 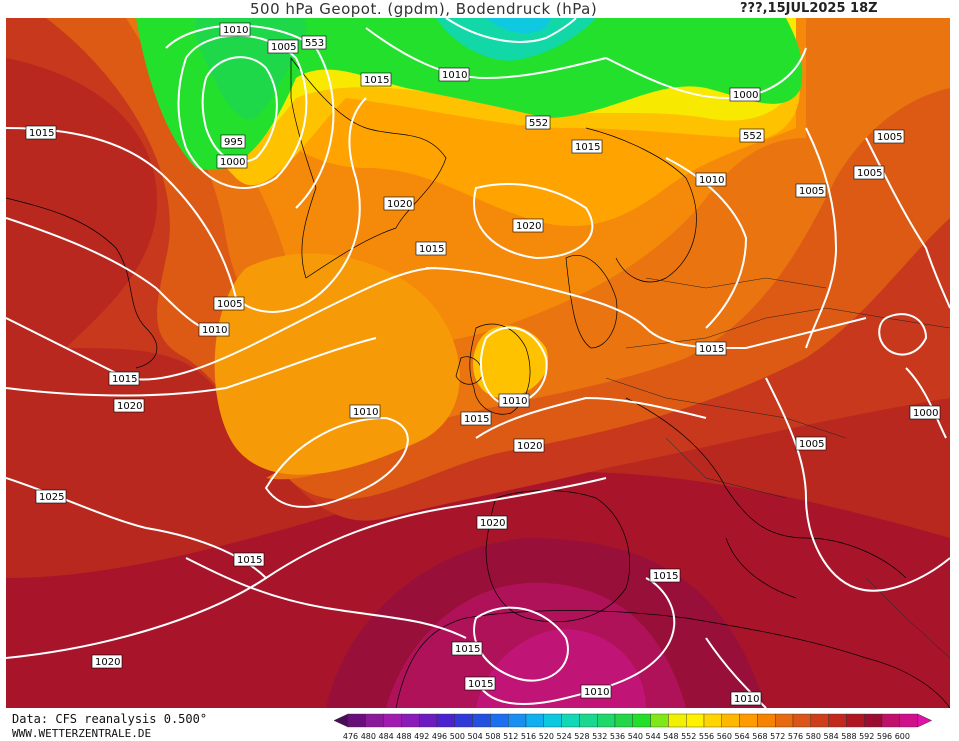 What do you see at coordinates (652, 736) in the screenshot?
I see `legend-tick-label: 544` at bounding box center [652, 736].